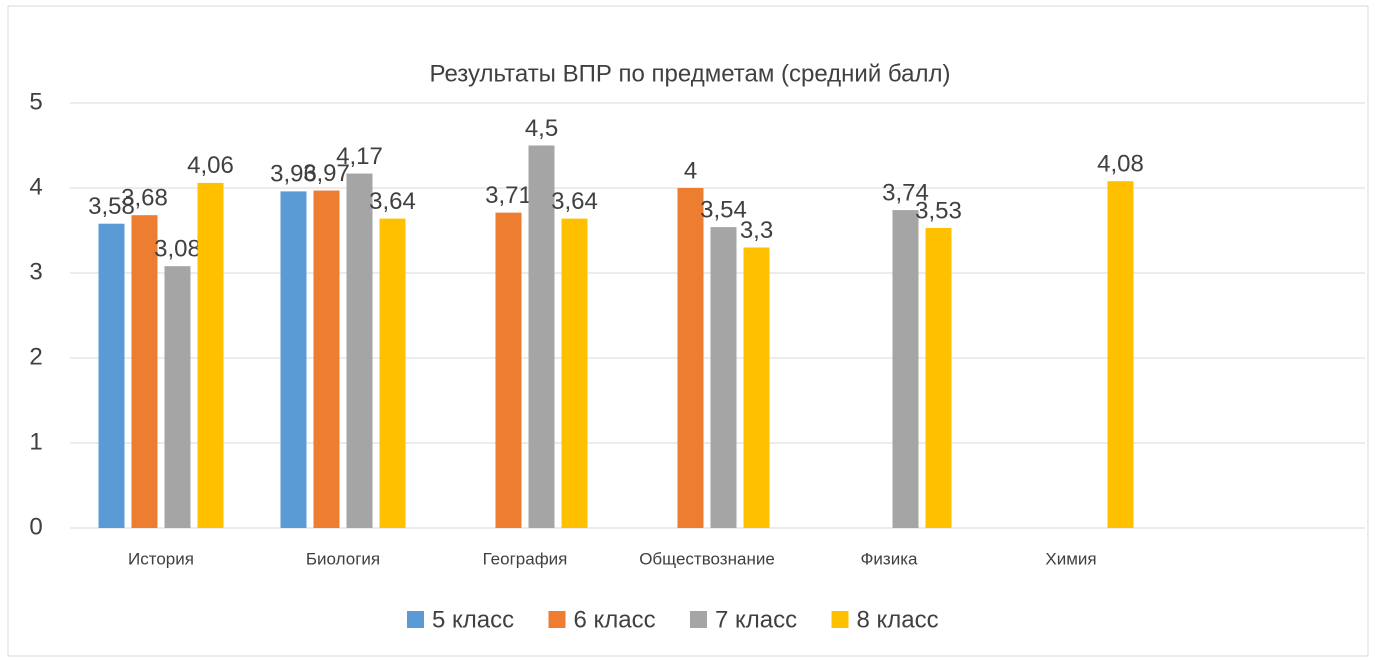 The height and width of the screenshot is (663, 1376). Describe the element at coordinates (690, 170) in the screenshot. I see `value-label: 4` at that location.